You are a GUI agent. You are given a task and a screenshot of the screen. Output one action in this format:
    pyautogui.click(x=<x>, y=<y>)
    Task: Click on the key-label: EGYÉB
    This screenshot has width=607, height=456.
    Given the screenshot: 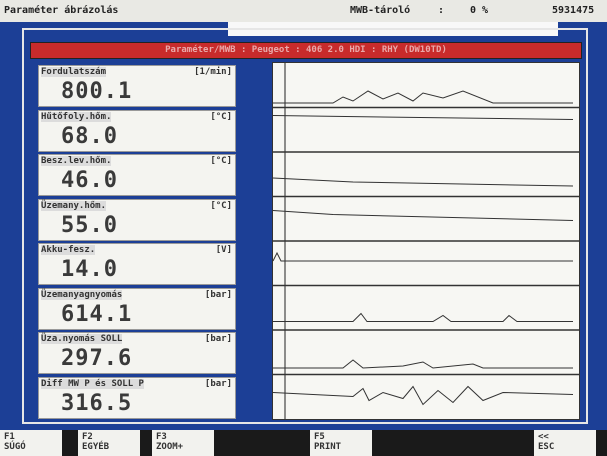 What is the action you would take?
    pyautogui.click(x=96, y=447)
    